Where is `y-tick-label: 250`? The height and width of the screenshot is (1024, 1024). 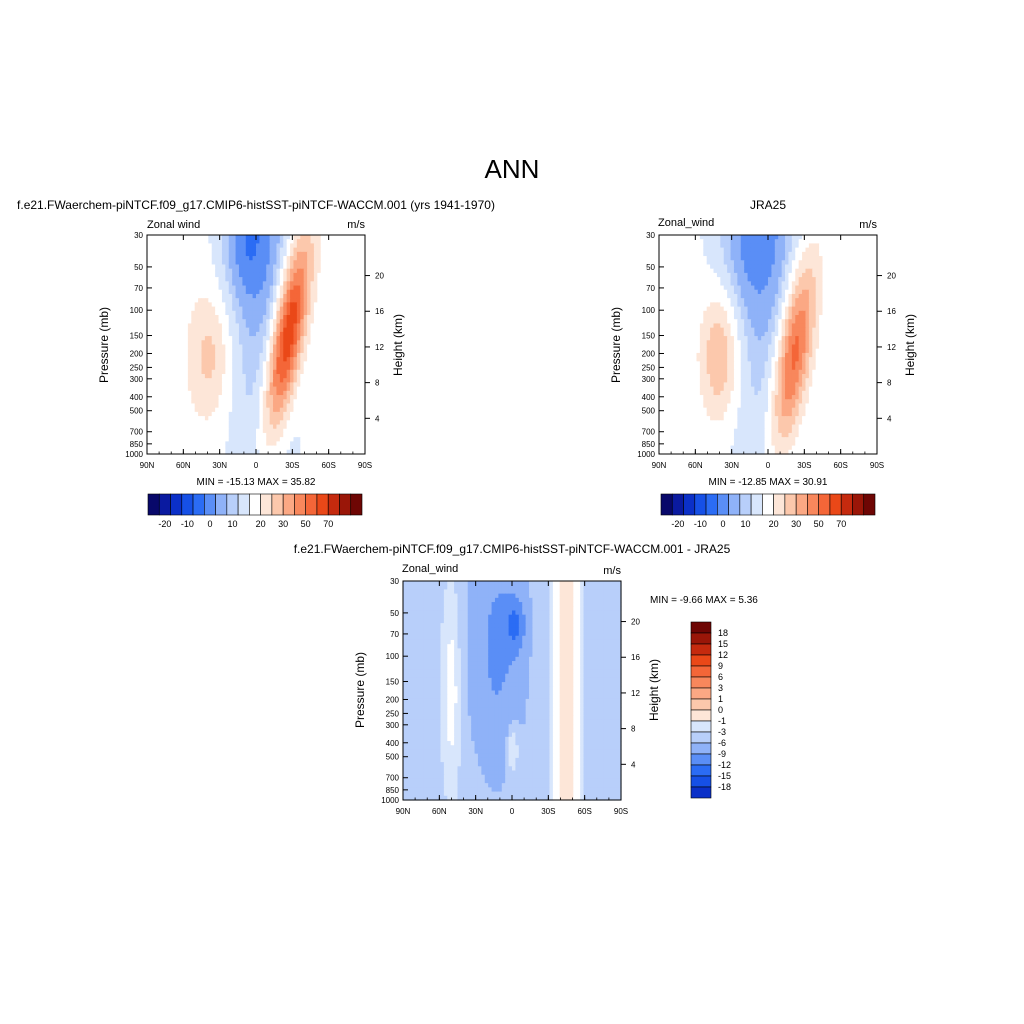
y-tick-label: 250 is located at coordinates (137, 367).